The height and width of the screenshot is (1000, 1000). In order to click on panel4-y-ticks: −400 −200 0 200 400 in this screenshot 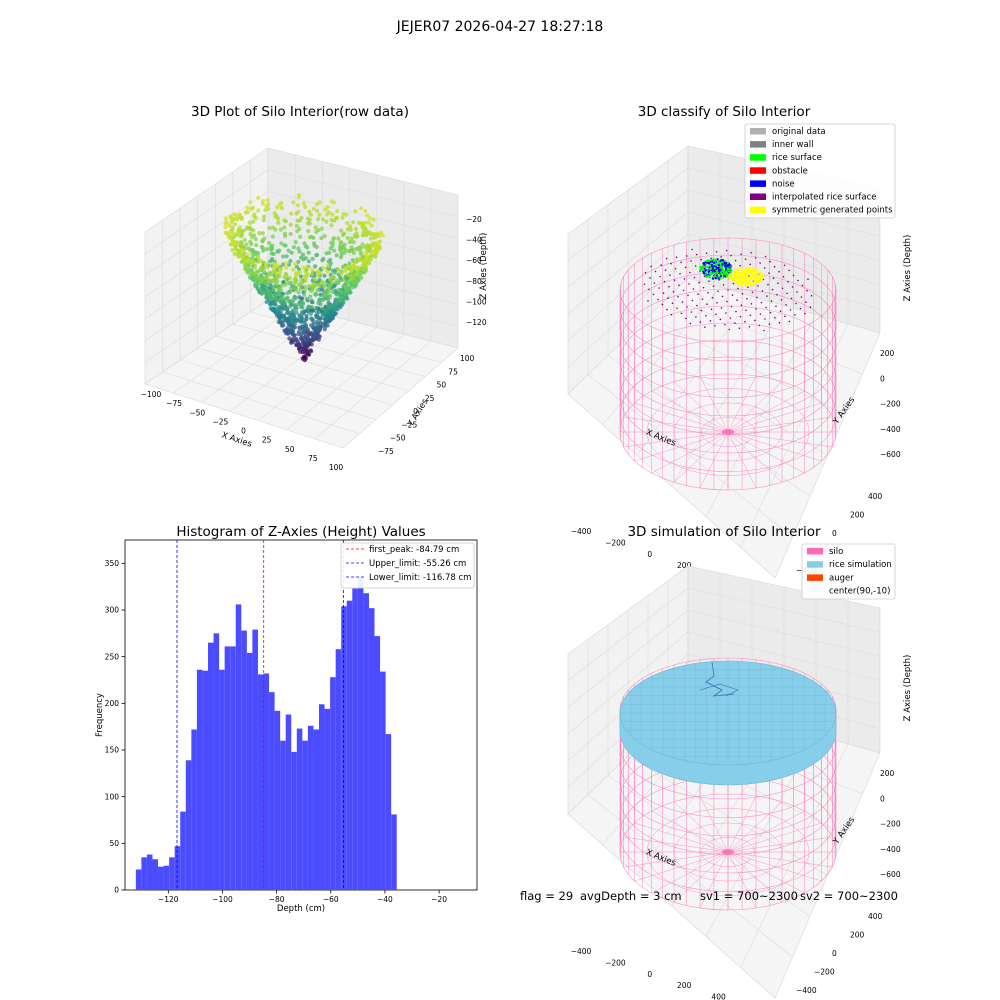, I will do `click(839, 953)`.